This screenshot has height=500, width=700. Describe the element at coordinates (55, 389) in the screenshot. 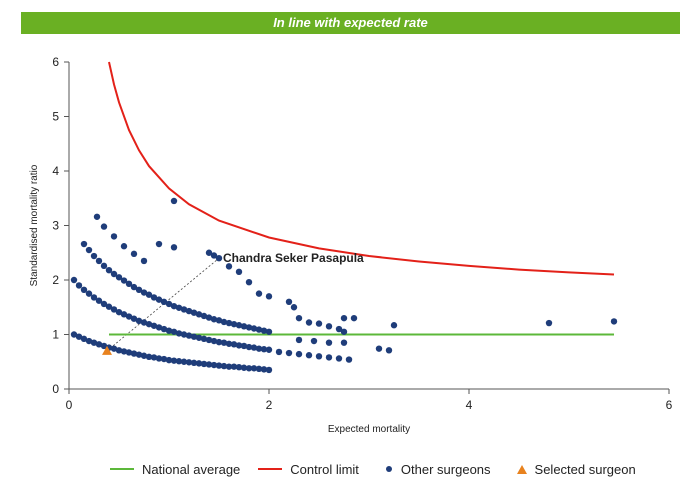

I see `y-tick-label: 0` at that location.